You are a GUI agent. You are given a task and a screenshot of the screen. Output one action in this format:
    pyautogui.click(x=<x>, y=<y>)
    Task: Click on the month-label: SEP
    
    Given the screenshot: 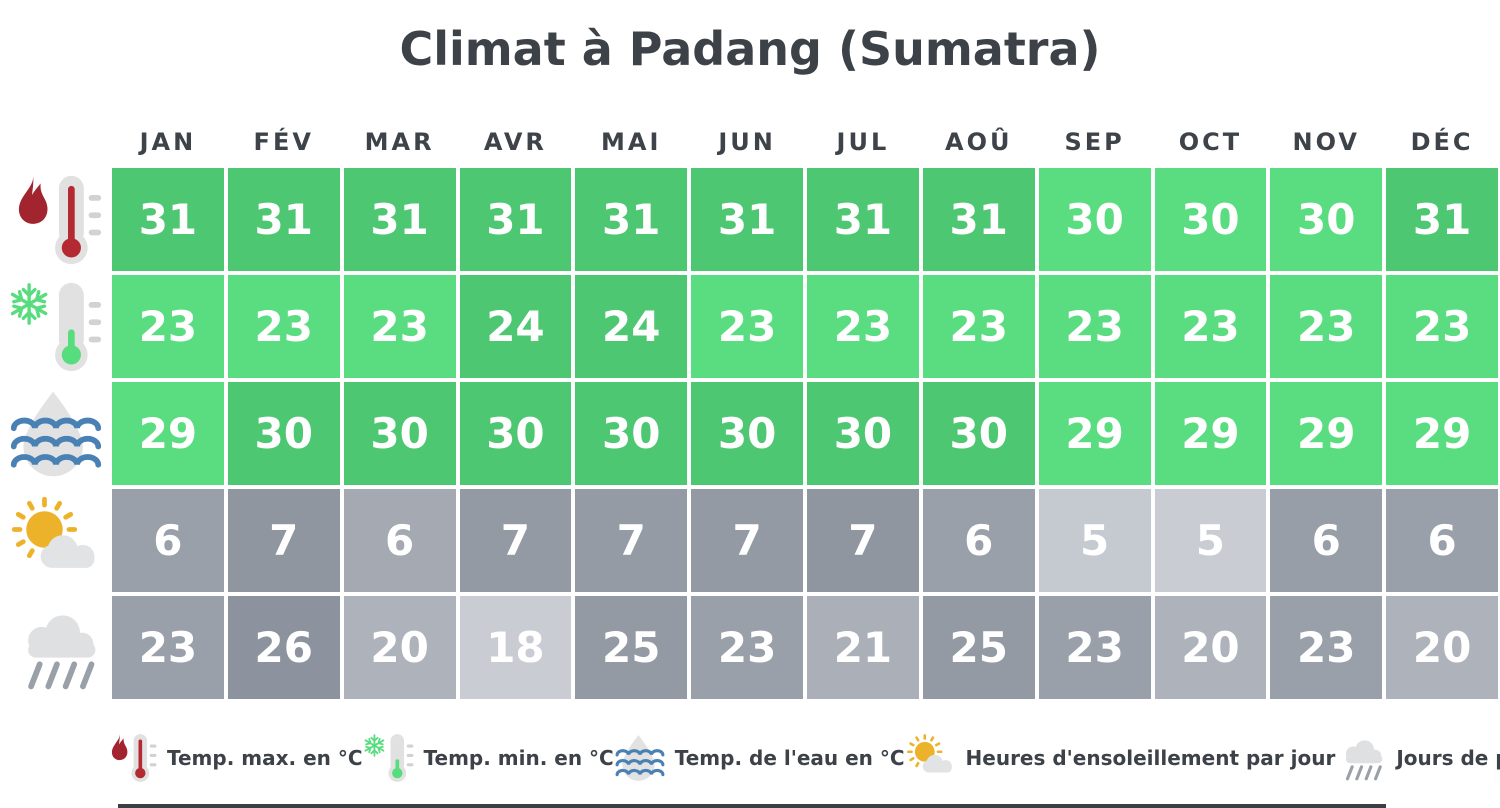 What is the action you would take?
    pyautogui.click(x=1094, y=142)
    